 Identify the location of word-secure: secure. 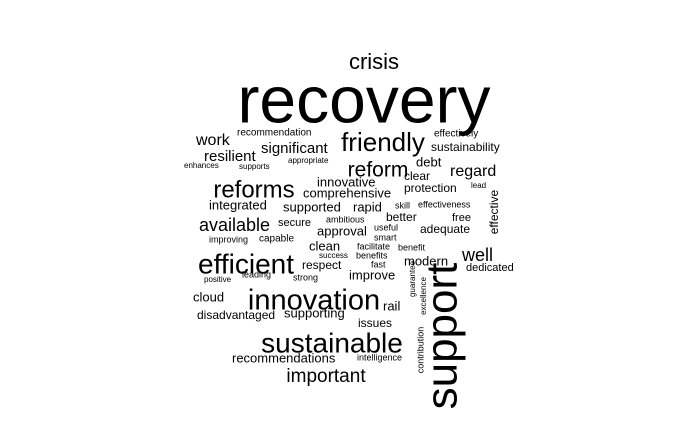
(294, 223).